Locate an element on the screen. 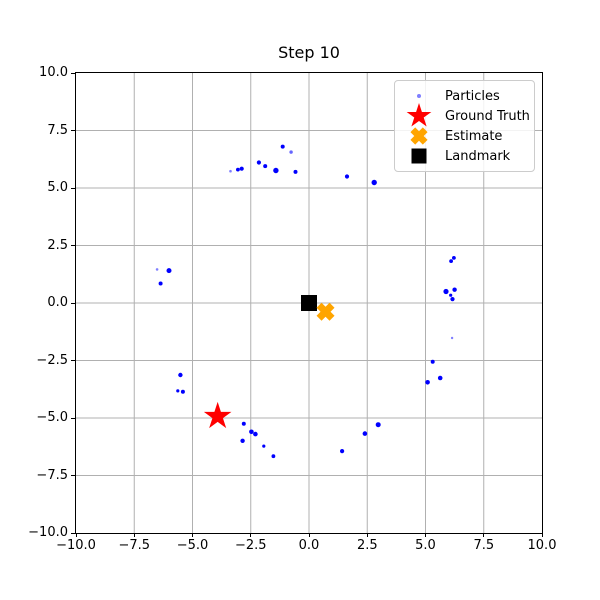 The height and width of the screenshot is (600, 600). legend-item-ground-truth: Ground Truth is located at coordinates (468, 115).